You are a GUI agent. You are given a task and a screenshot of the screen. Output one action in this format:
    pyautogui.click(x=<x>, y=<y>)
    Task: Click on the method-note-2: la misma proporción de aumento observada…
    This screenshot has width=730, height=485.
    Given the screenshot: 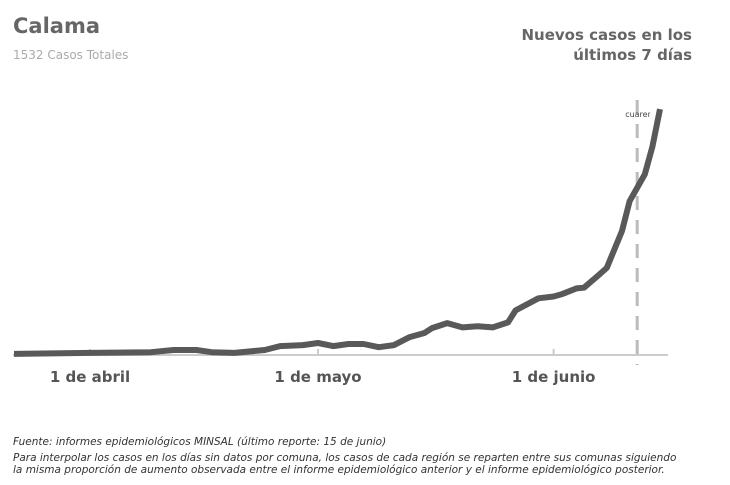 What is the action you would take?
    pyautogui.click(x=339, y=470)
    